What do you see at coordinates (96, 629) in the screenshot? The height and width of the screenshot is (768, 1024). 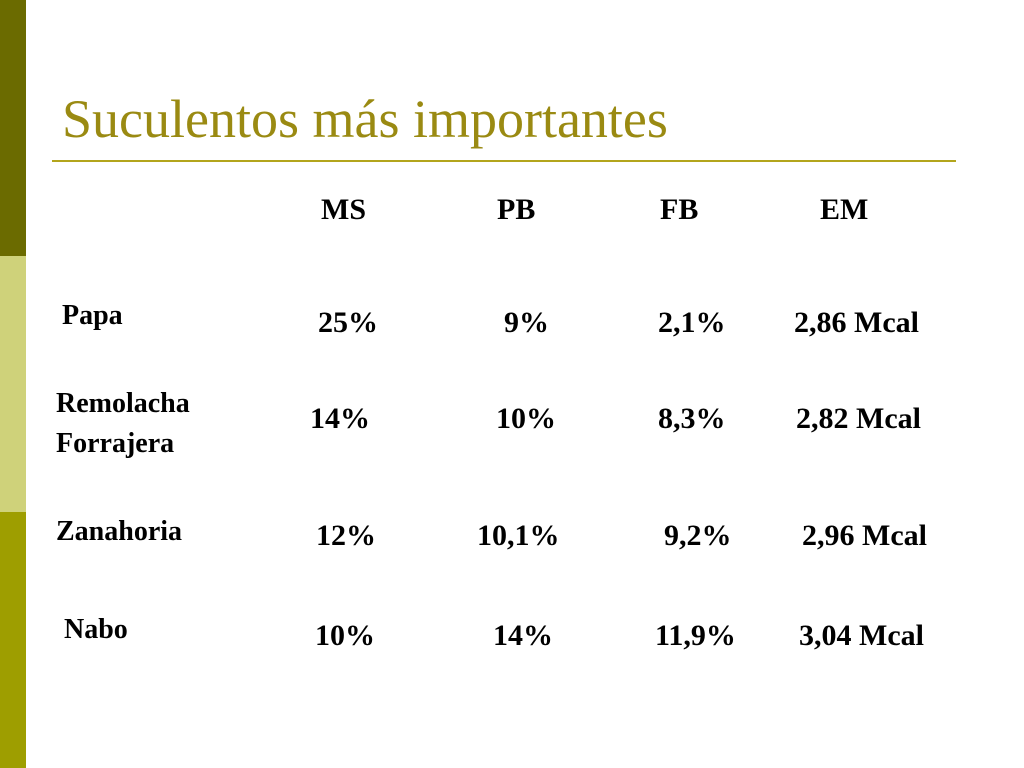 I see `row-label-nabo: Nabo` at bounding box center [96, 629].